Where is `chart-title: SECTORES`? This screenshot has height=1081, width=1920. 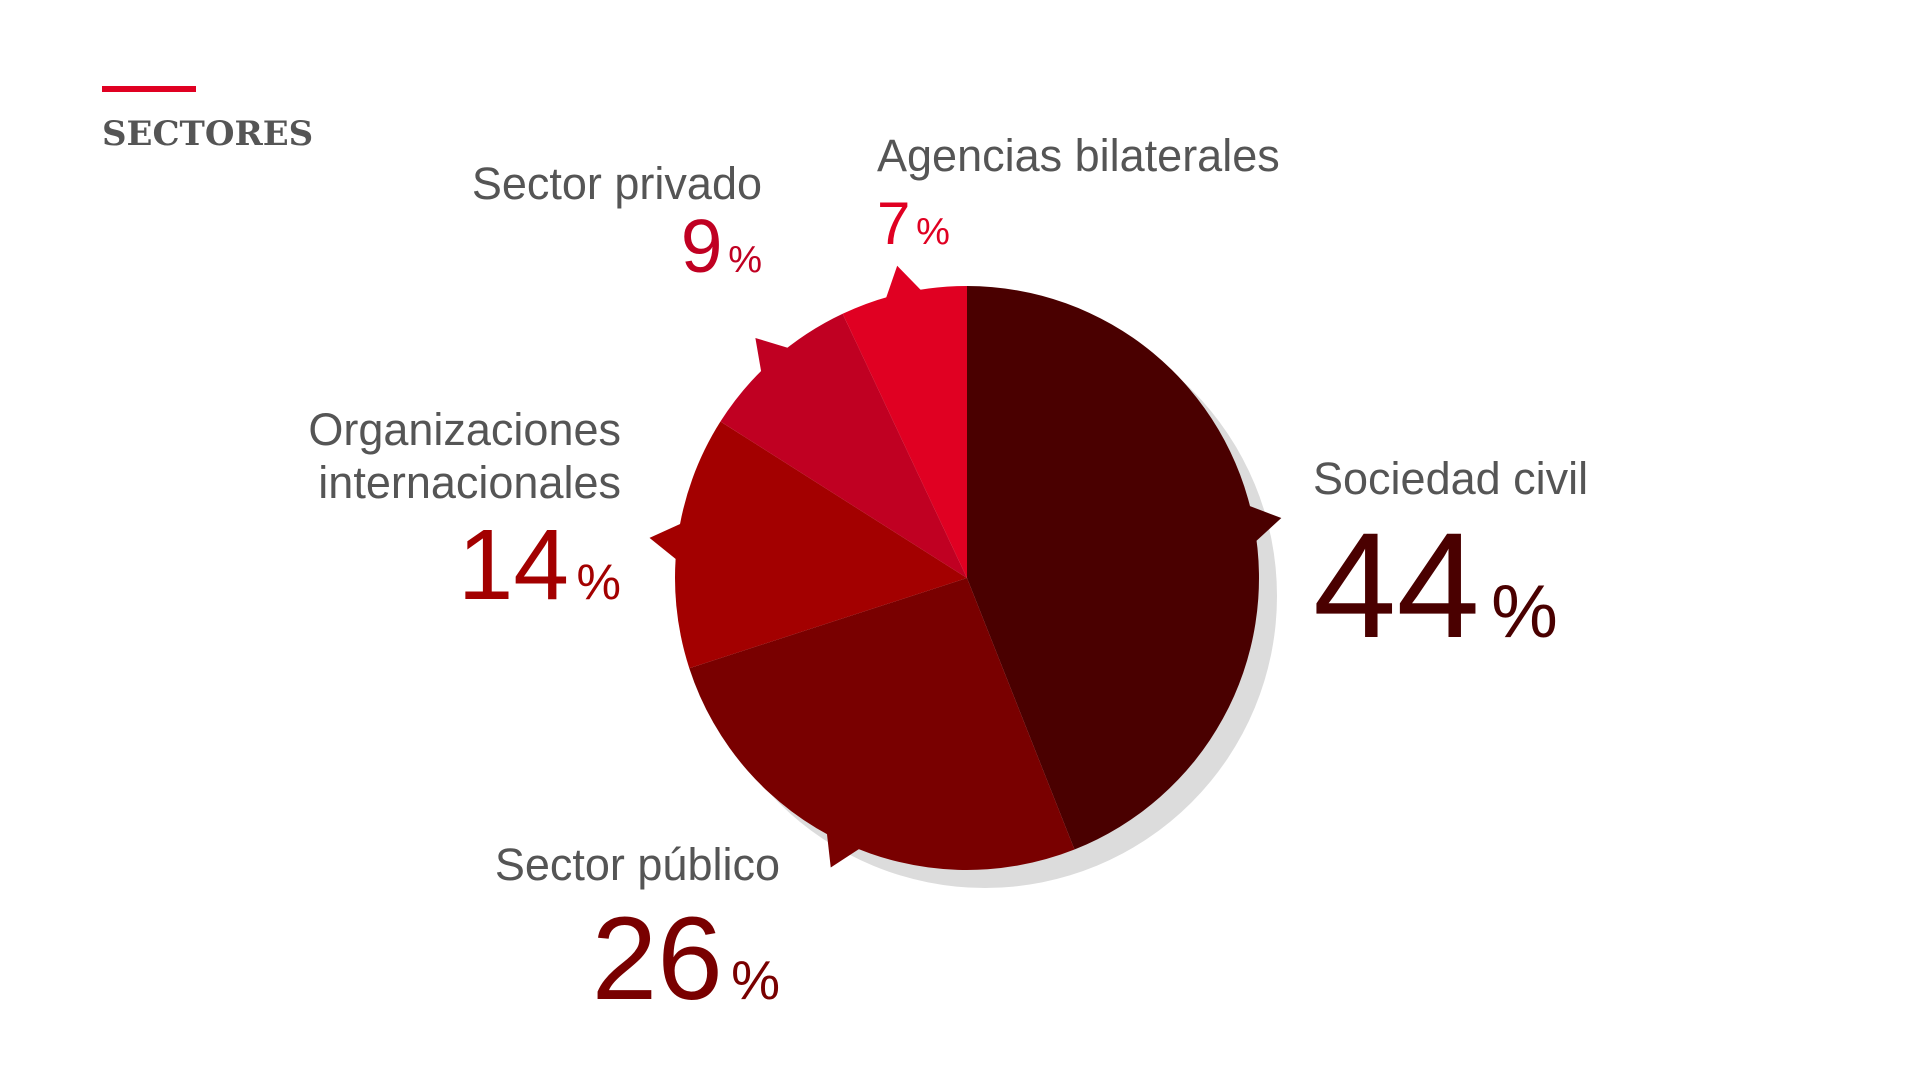
chart-title: SECTORES is located at coordinates (208, 134).